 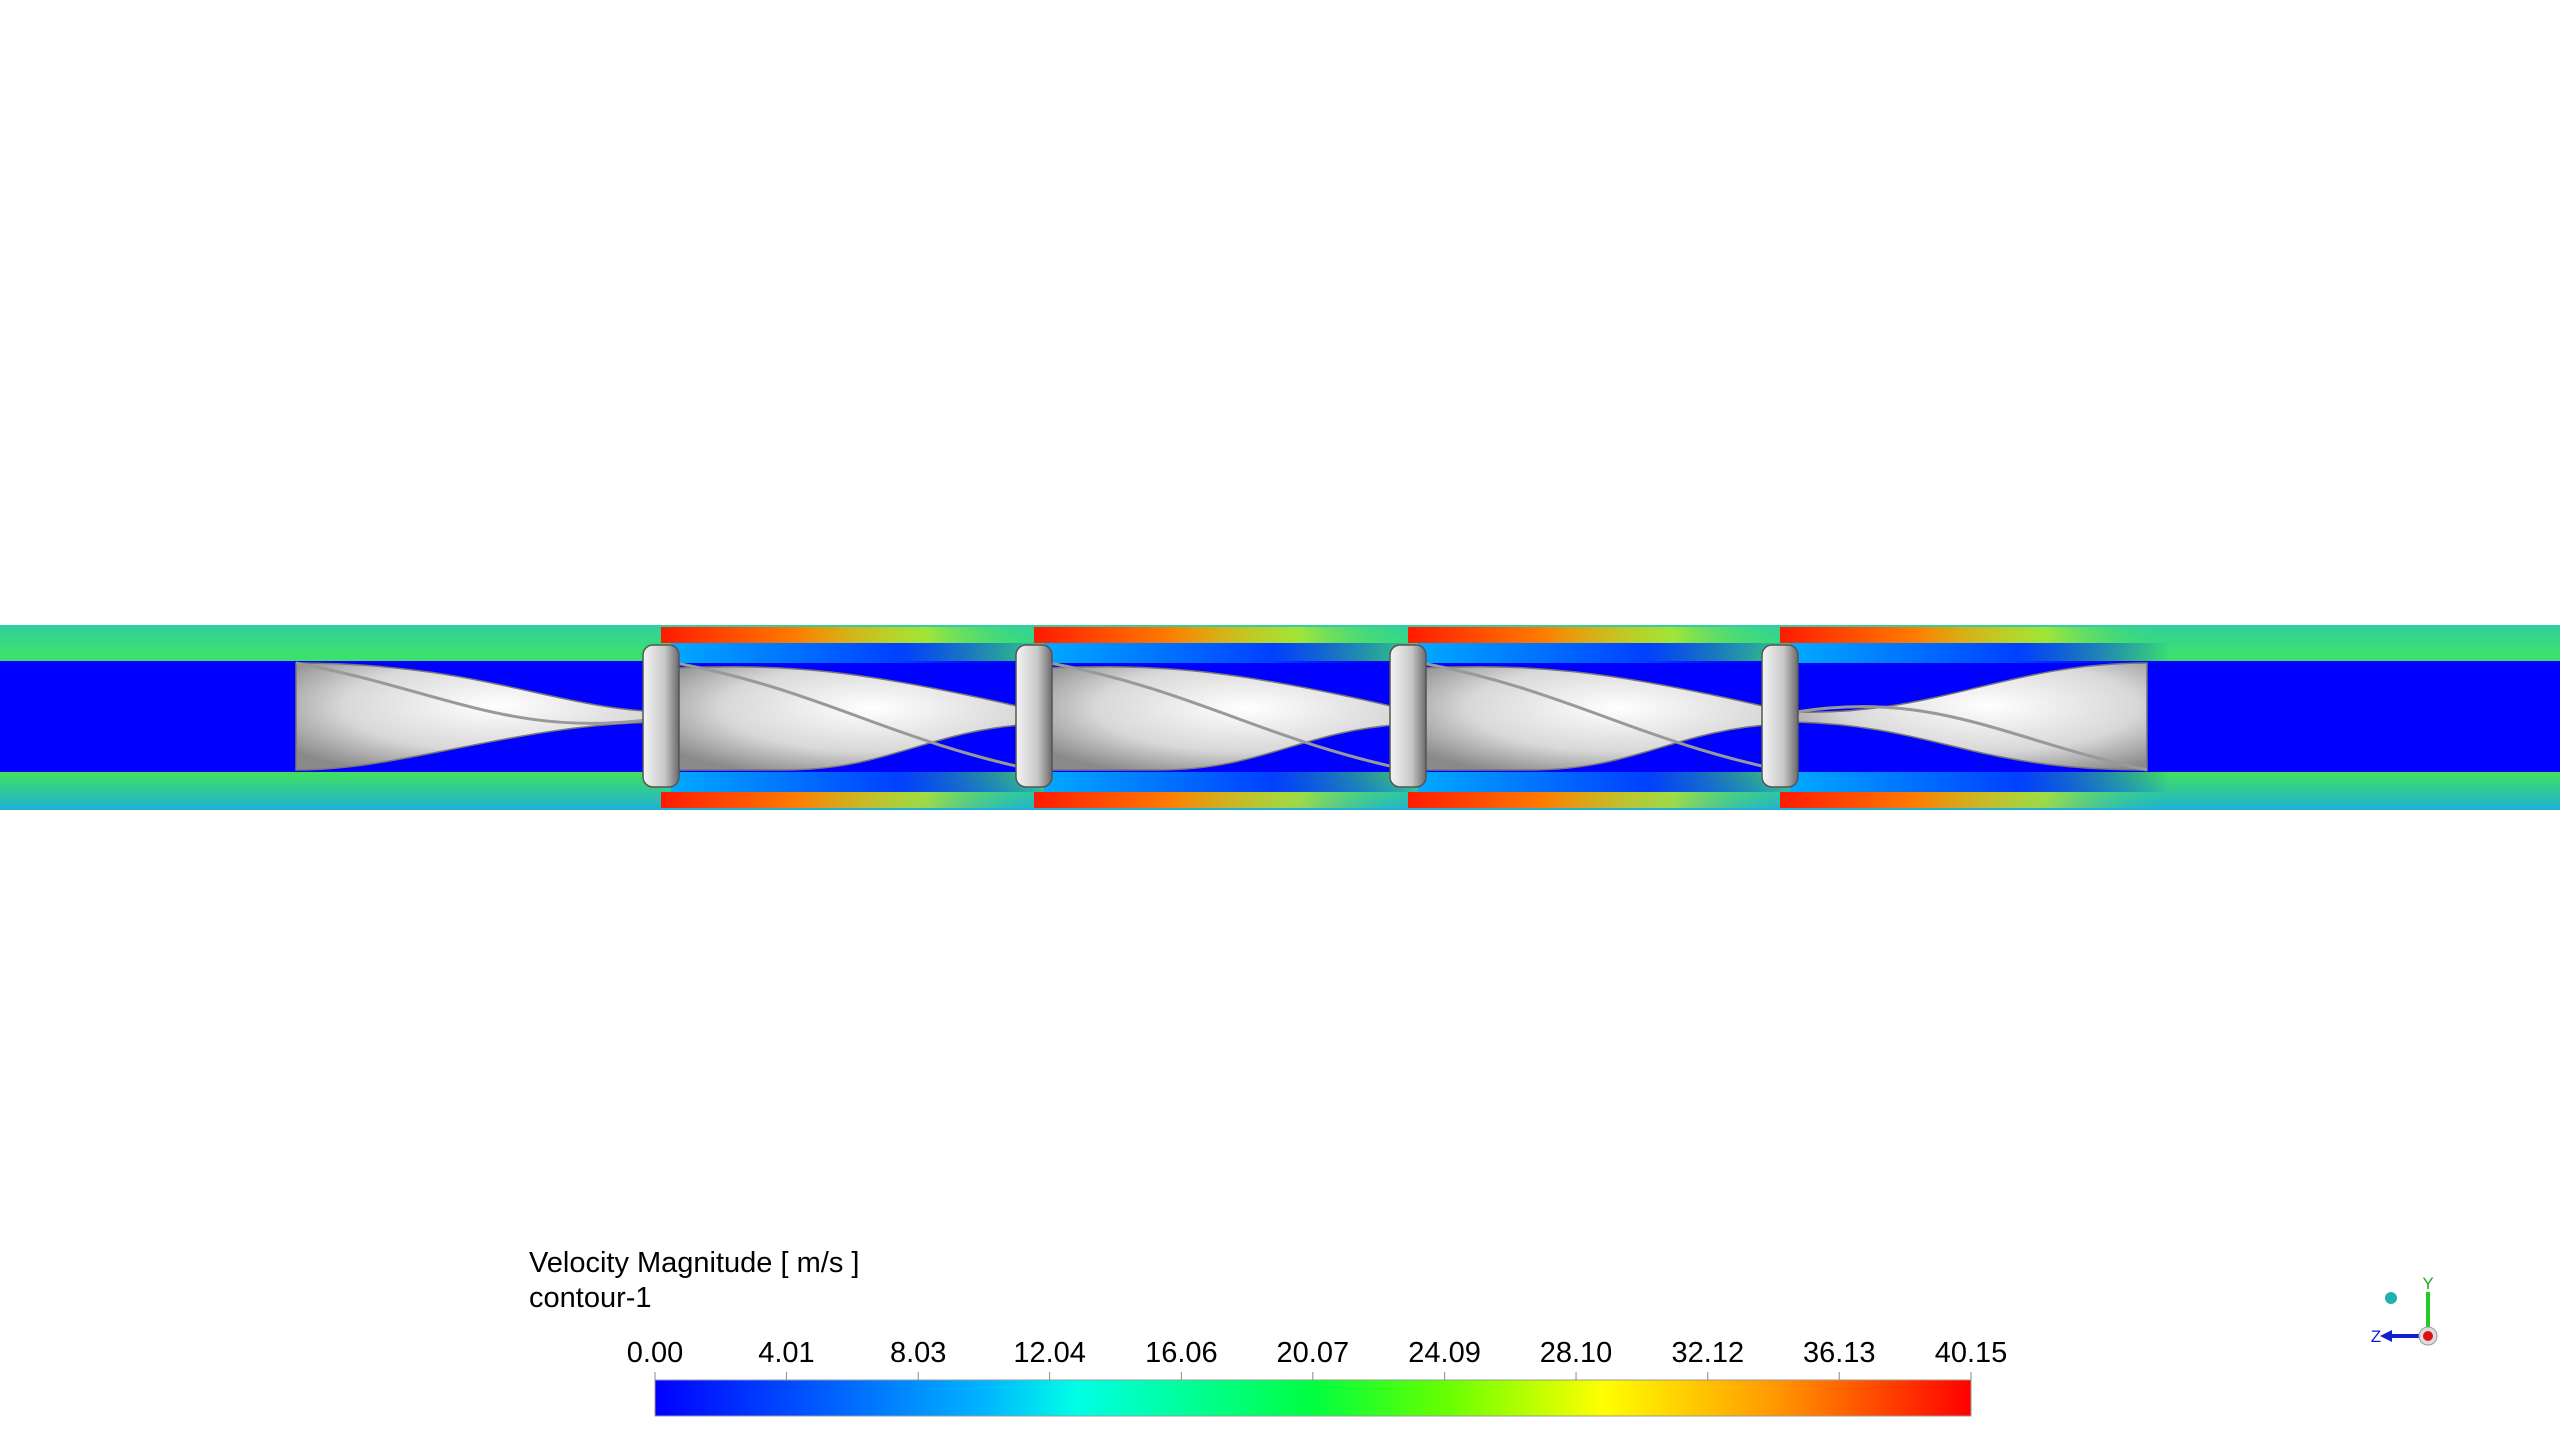 What do you see at coordinates (1313, 1398) in the screenshot?
I see `colorbar` at bounding box center [1313, 1398].